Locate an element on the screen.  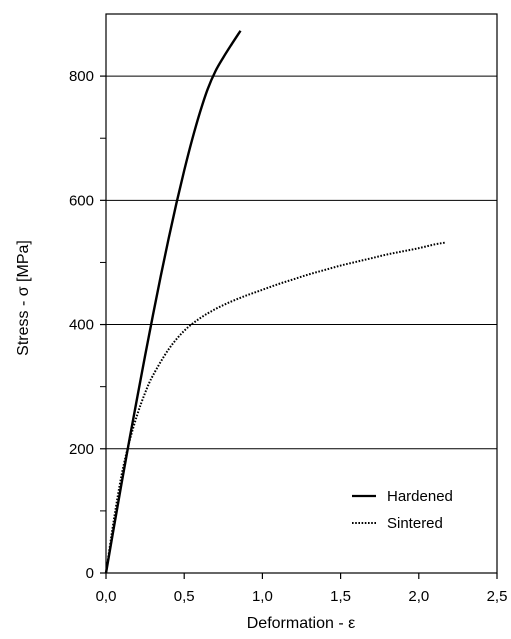
y-tick-label: 0 is located at coordinates (90, 573).